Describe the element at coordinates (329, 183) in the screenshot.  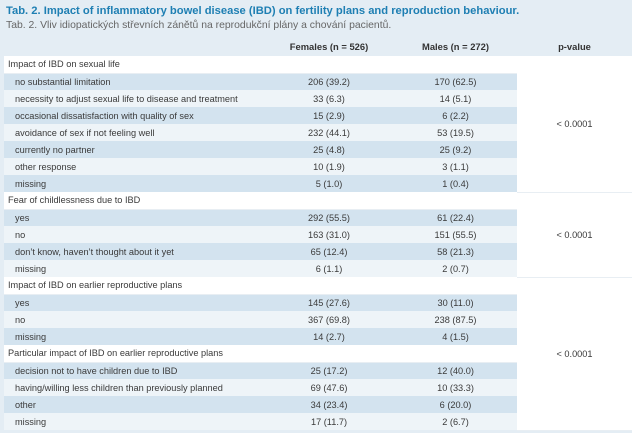
I see `females-value: 5 (1.0)` at that location.